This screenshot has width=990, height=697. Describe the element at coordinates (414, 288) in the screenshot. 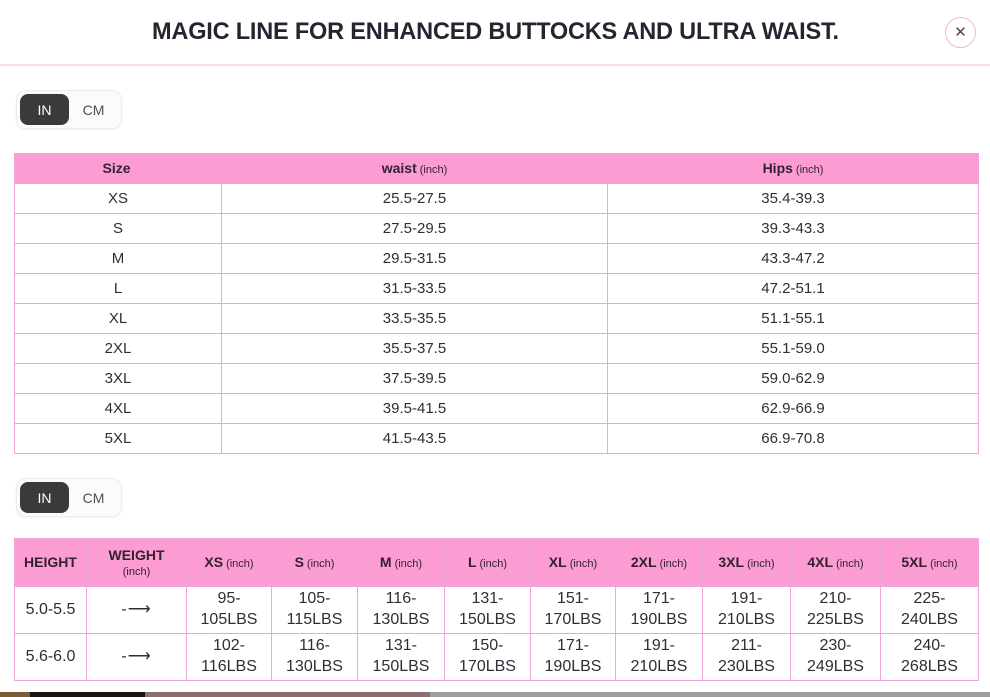

I see `waist-cell: 31.5-33.5` at that location.